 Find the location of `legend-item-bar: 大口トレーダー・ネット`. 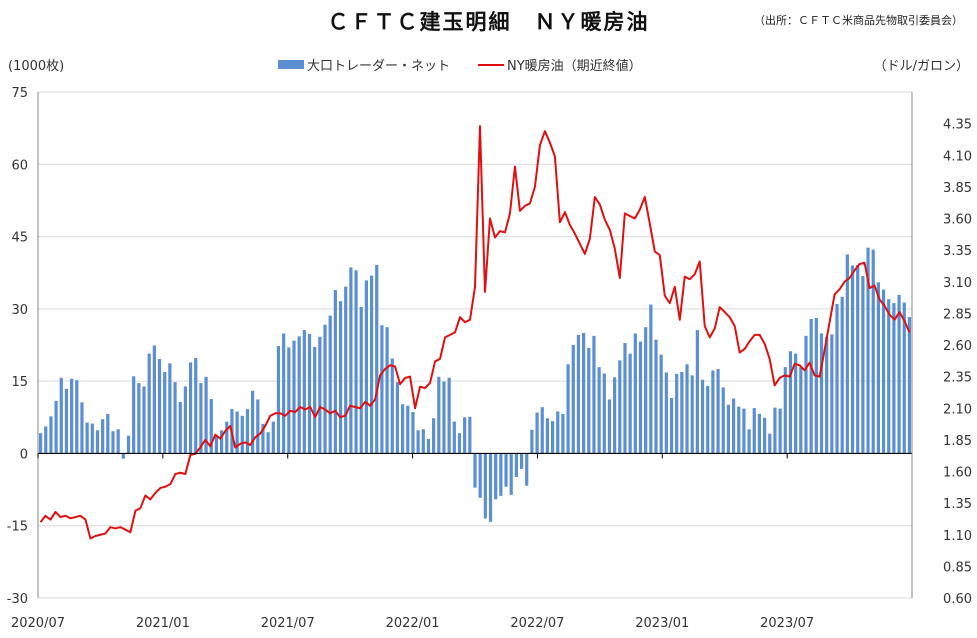

legend-item-bar: 大口トレーダー・ネット is located at coordinates (364, 64).